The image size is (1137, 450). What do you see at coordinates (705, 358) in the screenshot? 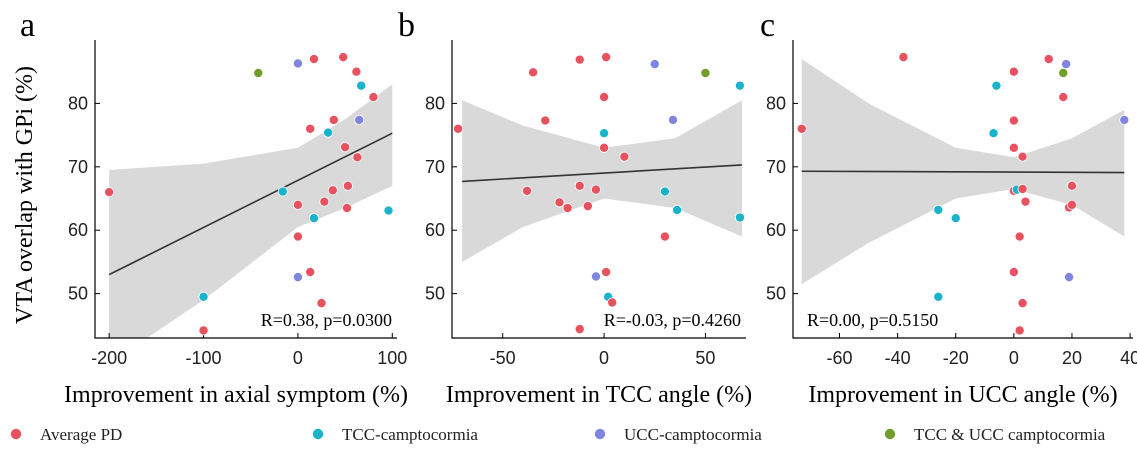
I see `x-tick-label: 50` at bounding box center [705, 358].